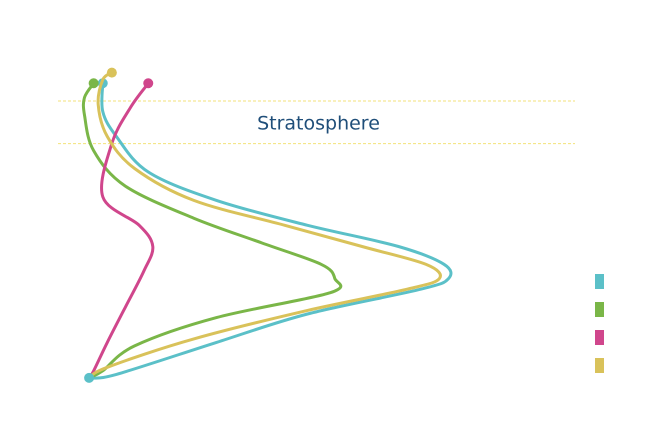  Describe the element at coordinates (599, 323) in the screenshot. I see `legend` at that location.